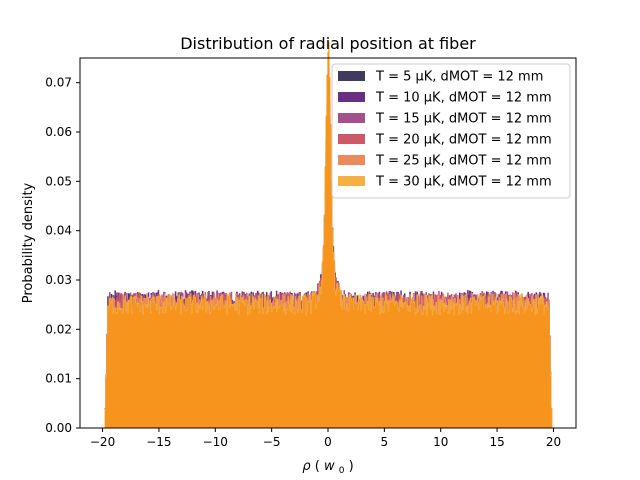  What do you see at coordinates (496, 442) in the screenshot?
I see `x-tick-label: 15` at bounding box center [496, 442].